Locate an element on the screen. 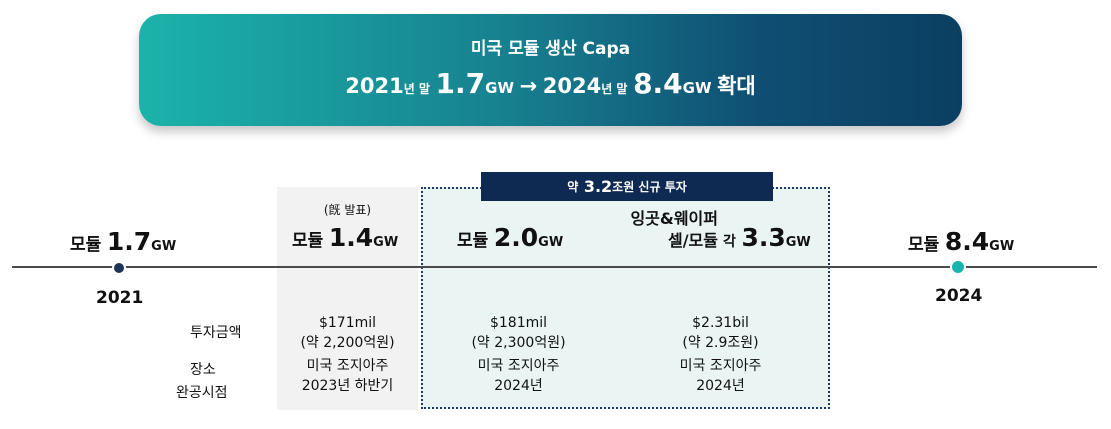 This screenshot has width=1111, height=429. end-capacity-word: 모듈 is located at coordinates (924, 245).